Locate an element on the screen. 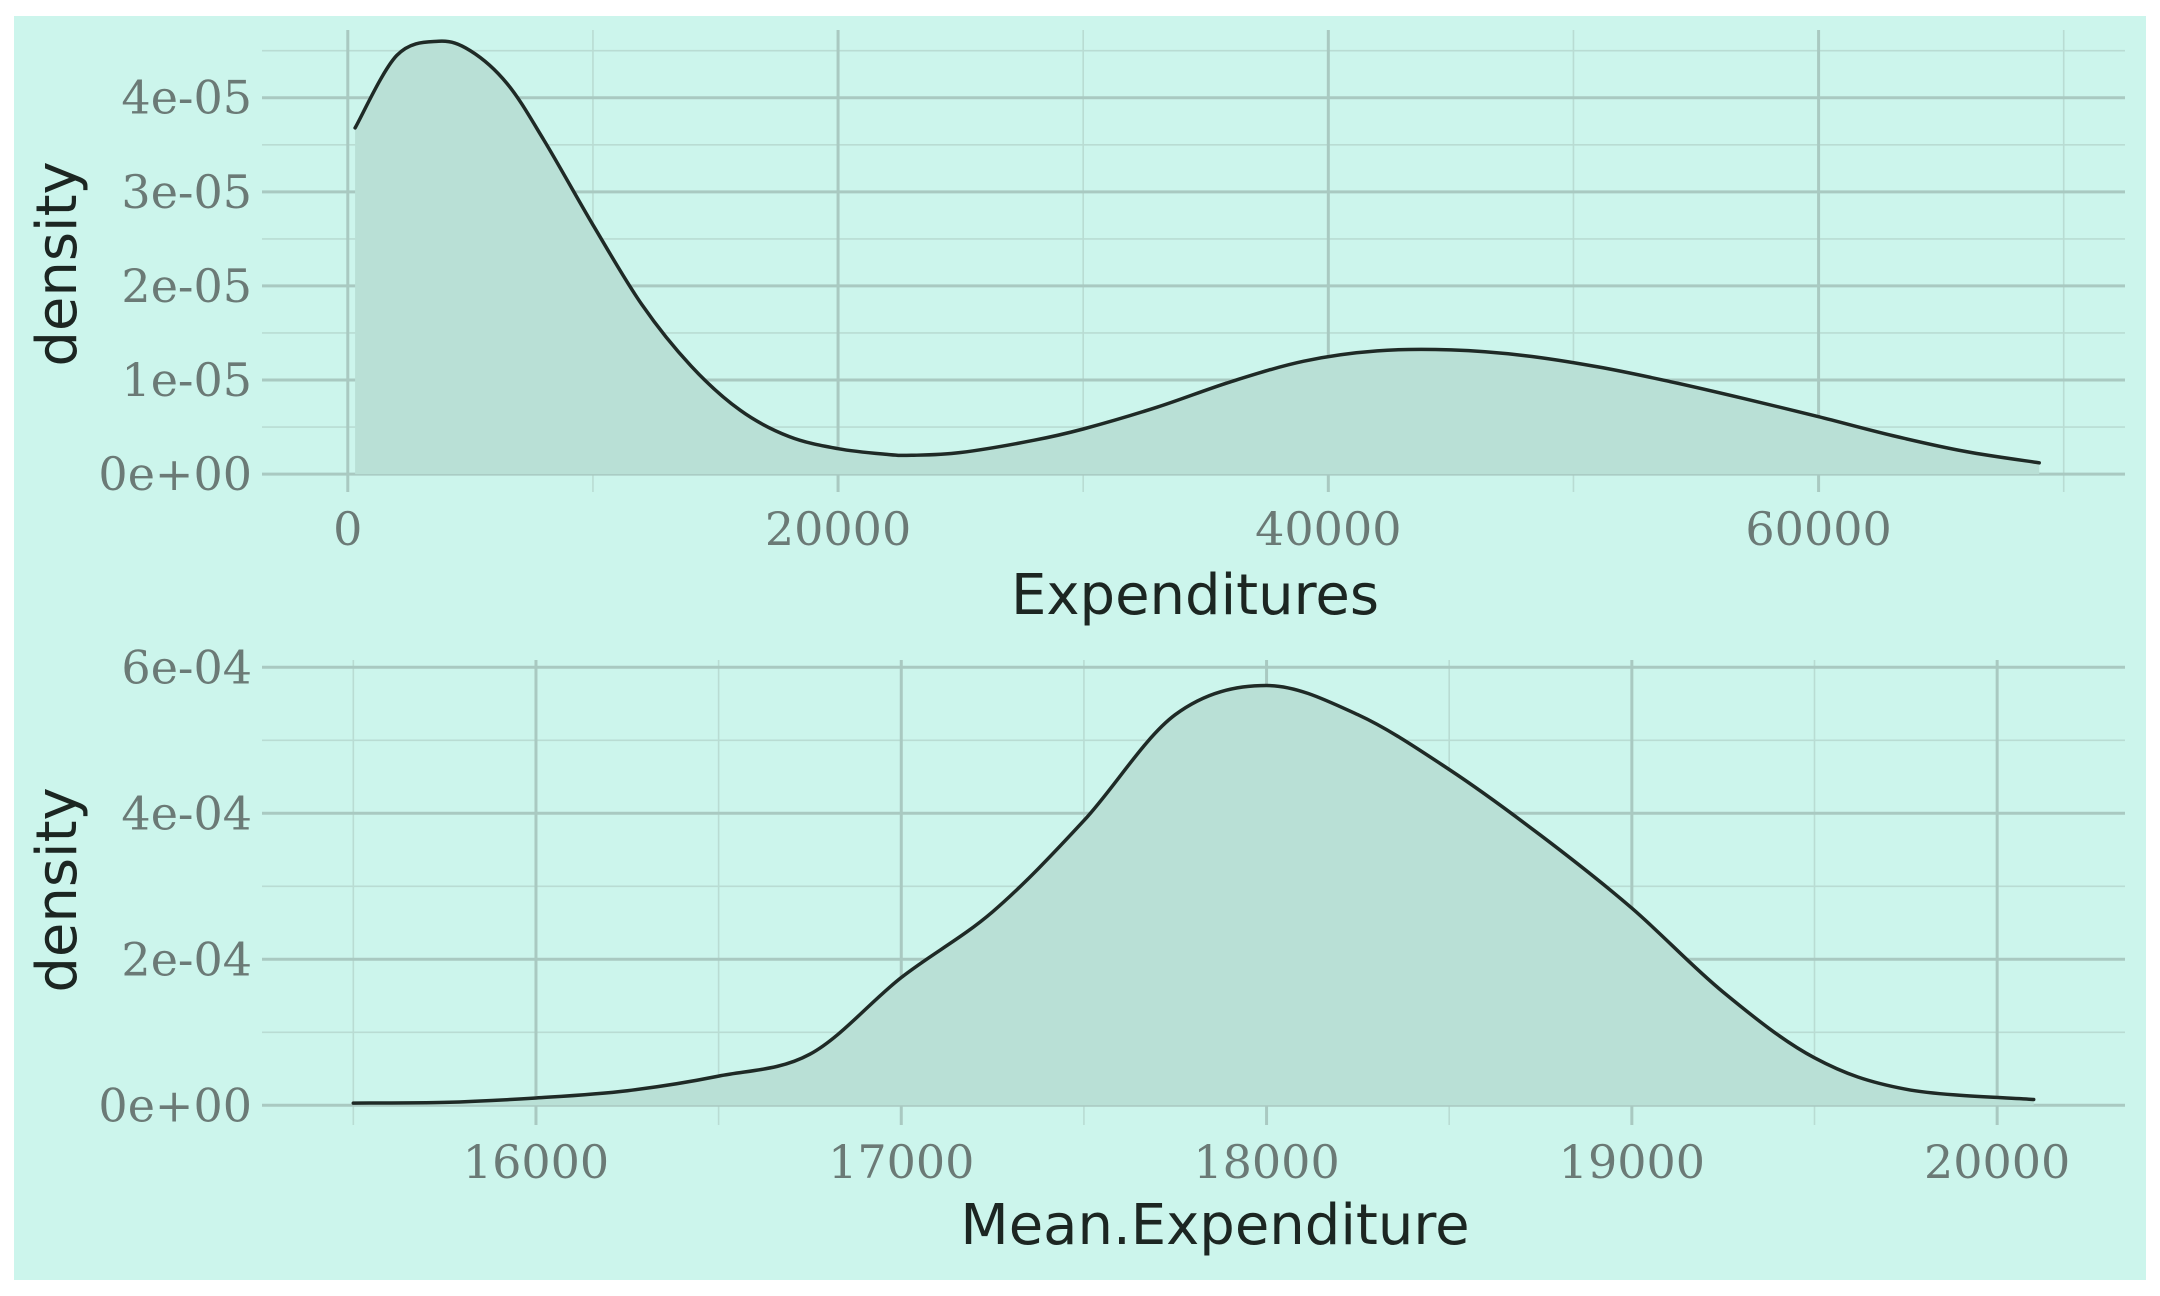 This screenshot has width=2160, height=1296. expenditures-x-tick-label: 0 is located at coordinates (347, 529).